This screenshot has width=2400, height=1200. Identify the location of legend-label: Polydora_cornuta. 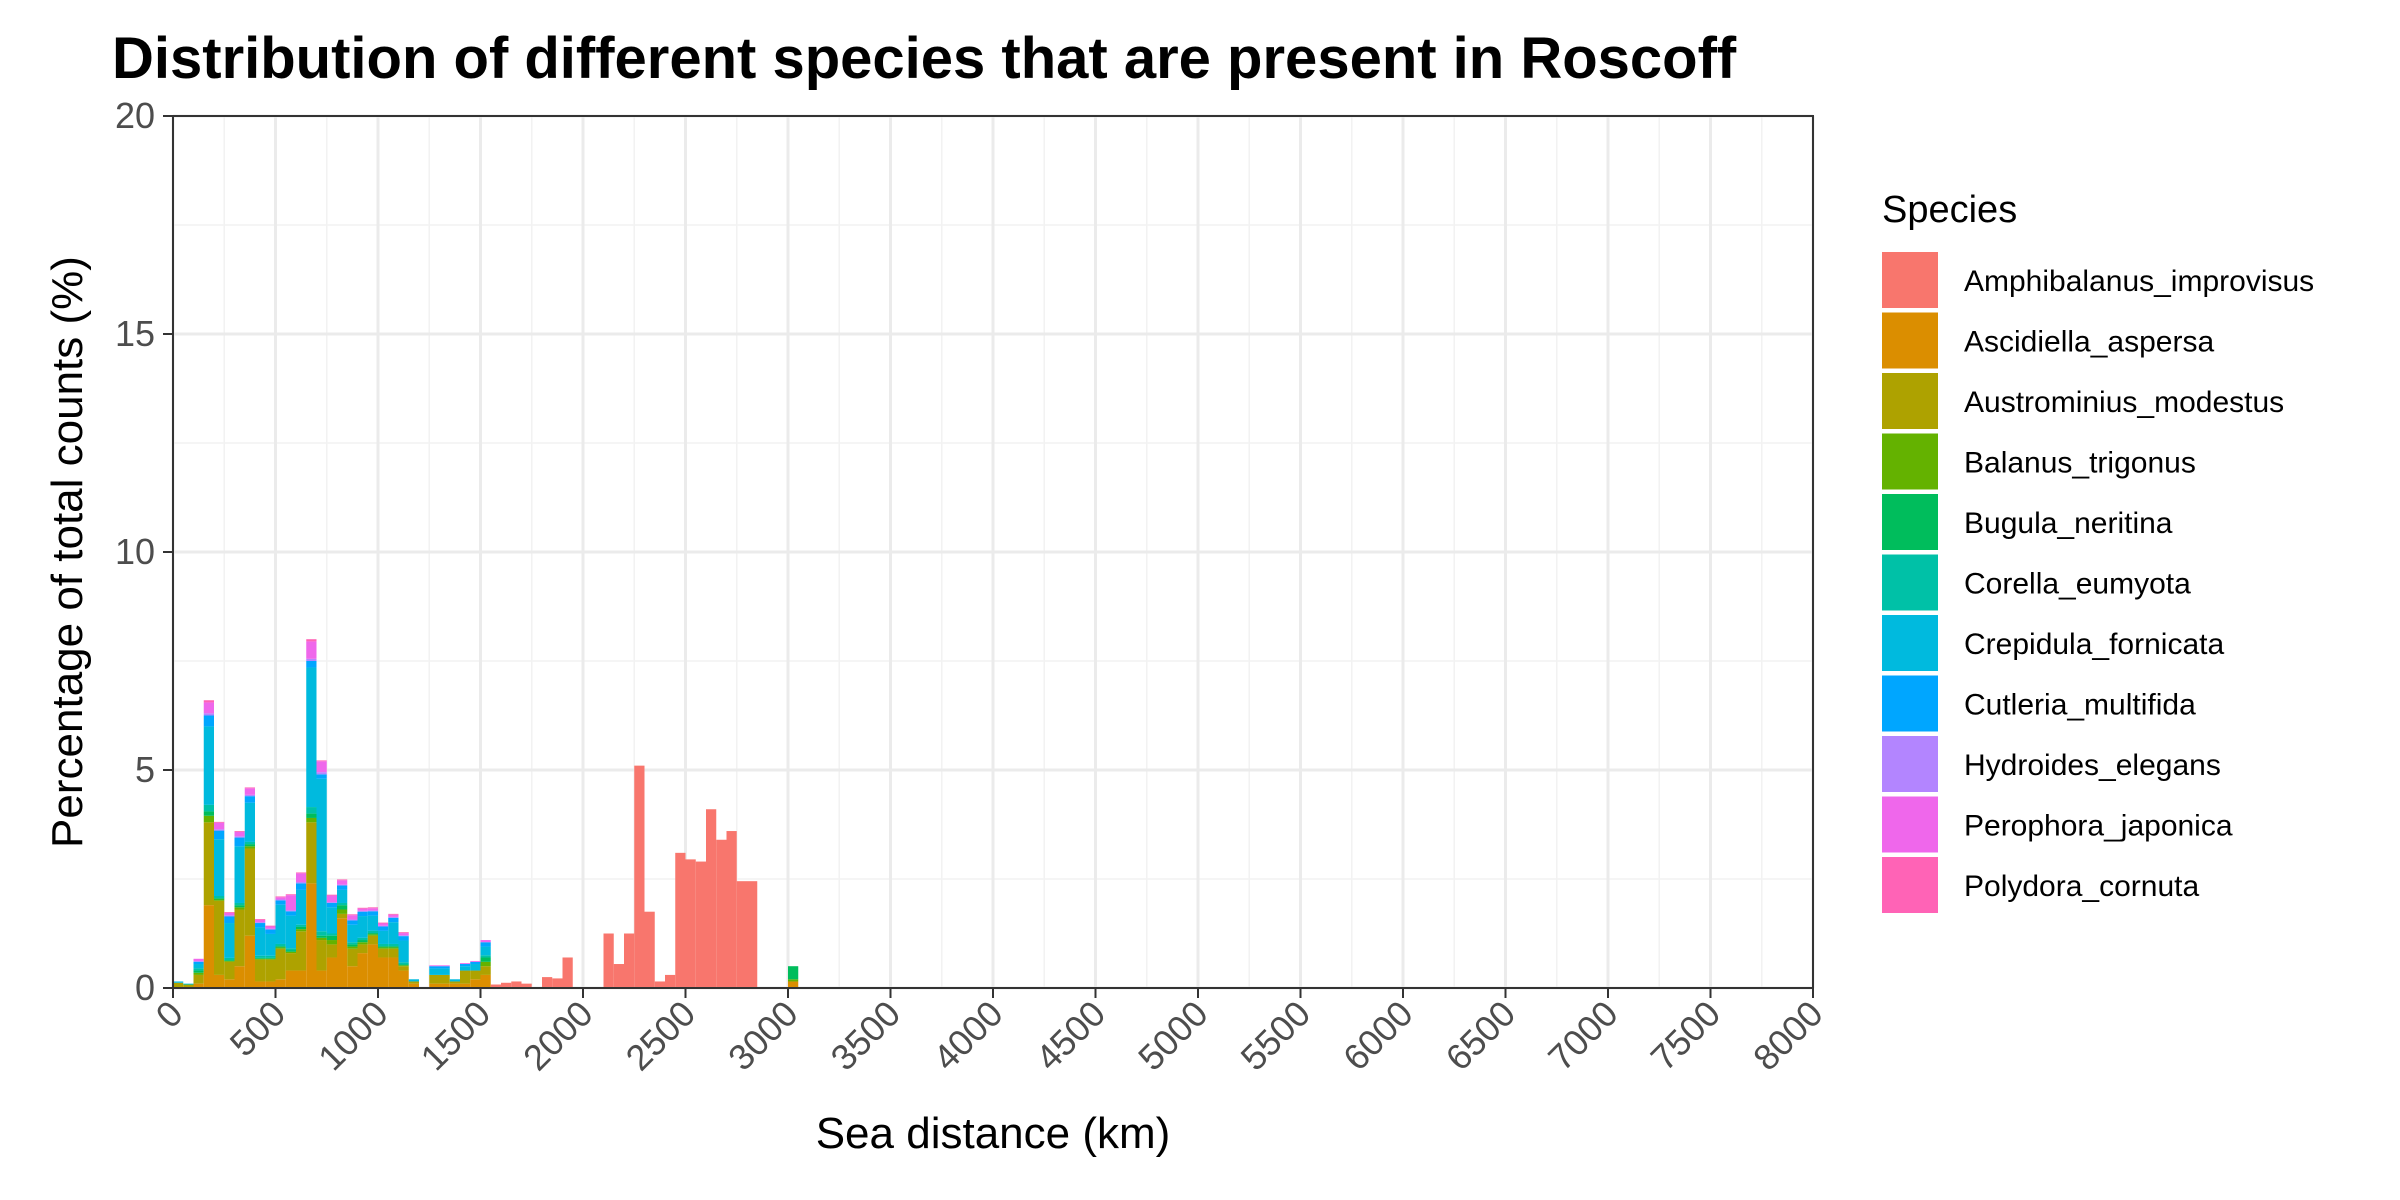
(2081, 886).